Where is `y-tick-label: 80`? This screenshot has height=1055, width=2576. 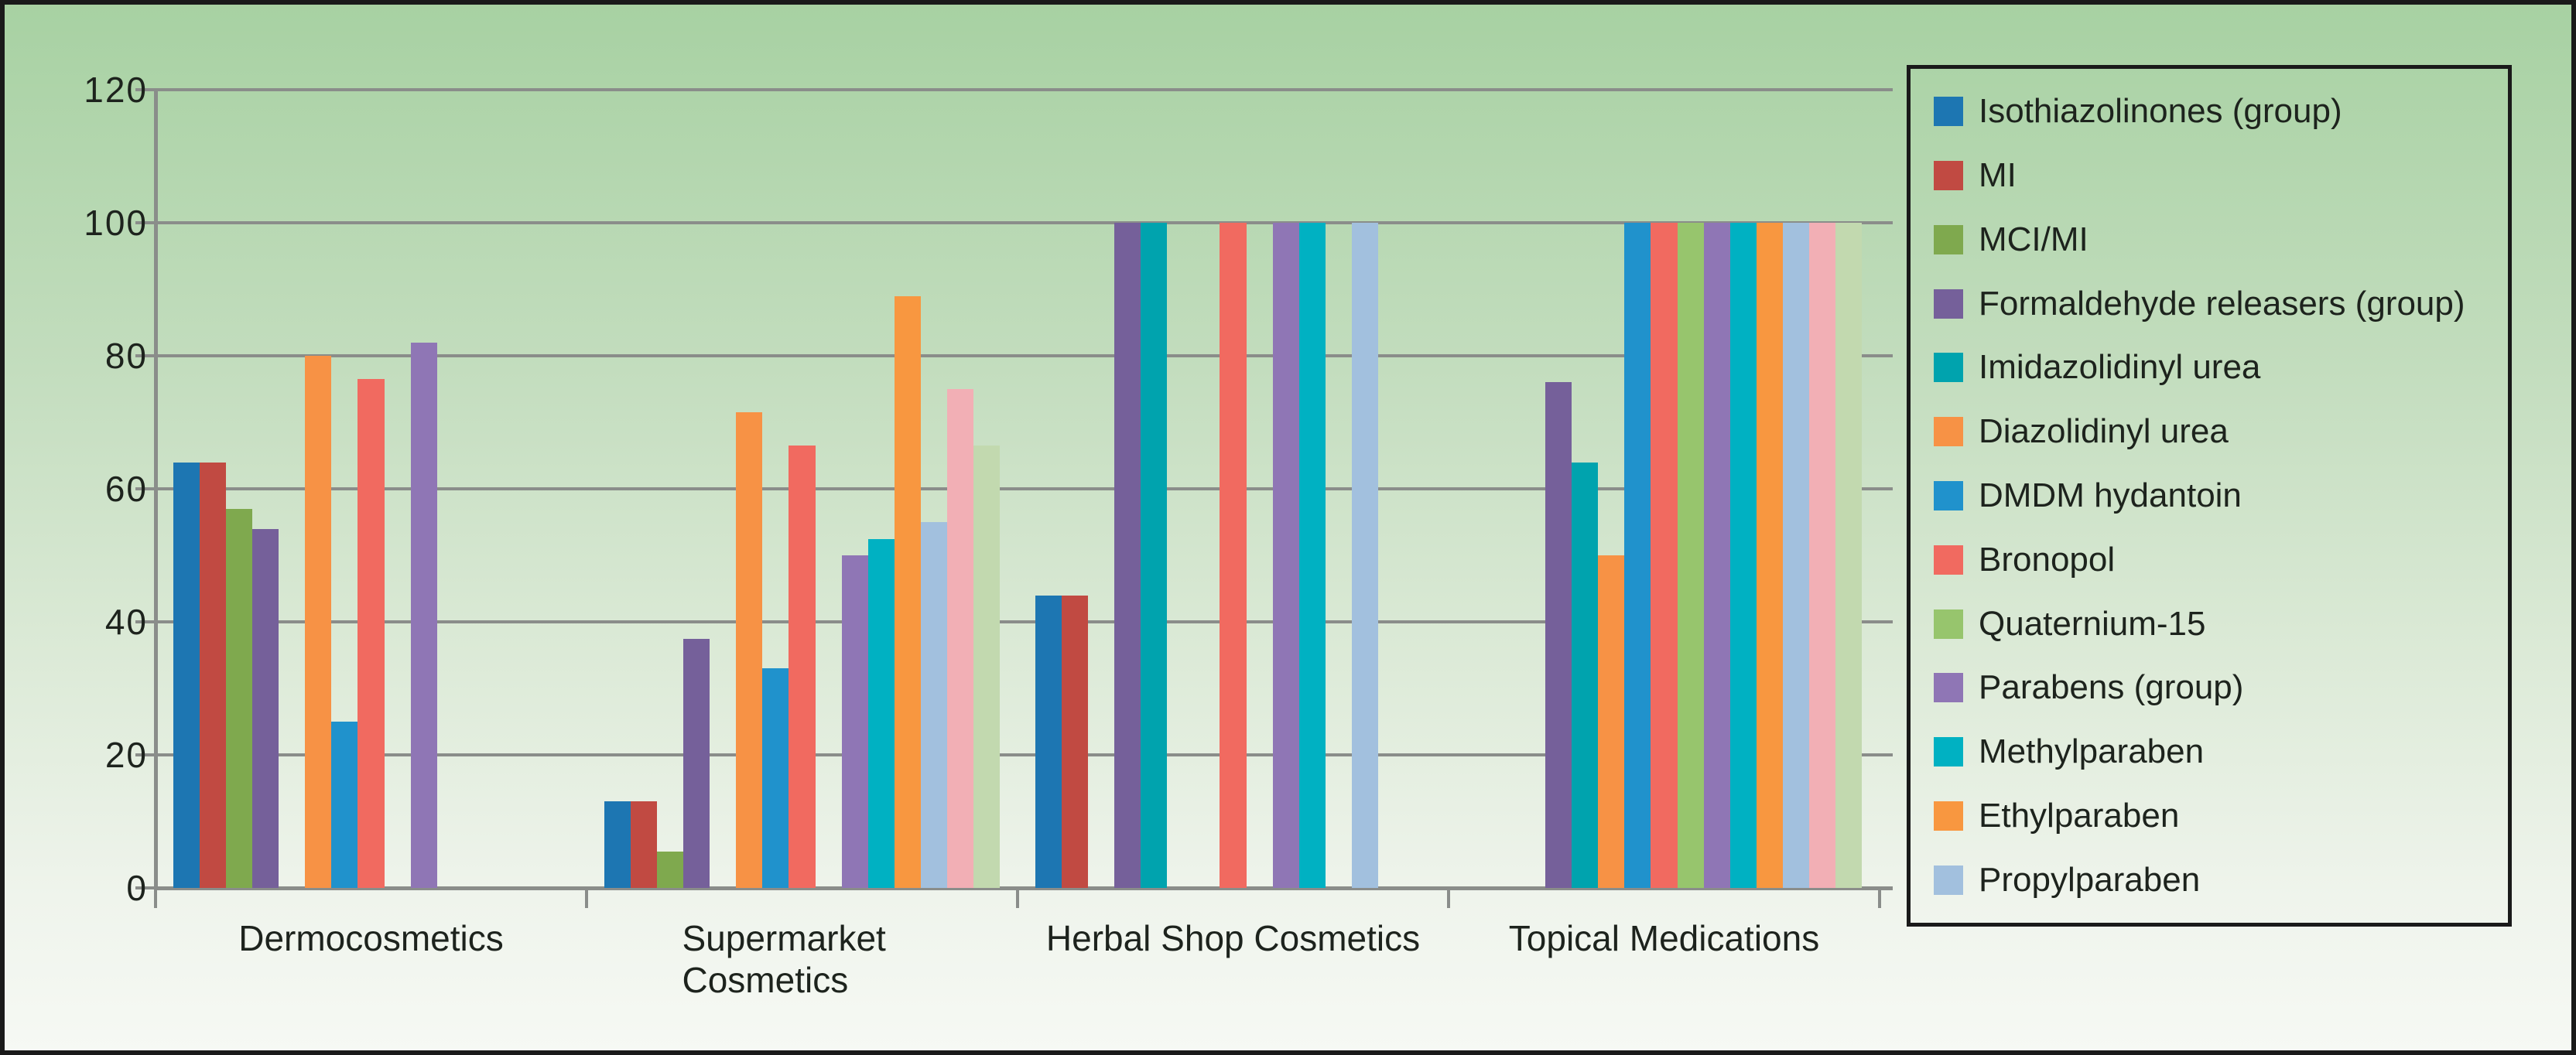 y-tick-label: 80 is located at coordinates (126, 356).